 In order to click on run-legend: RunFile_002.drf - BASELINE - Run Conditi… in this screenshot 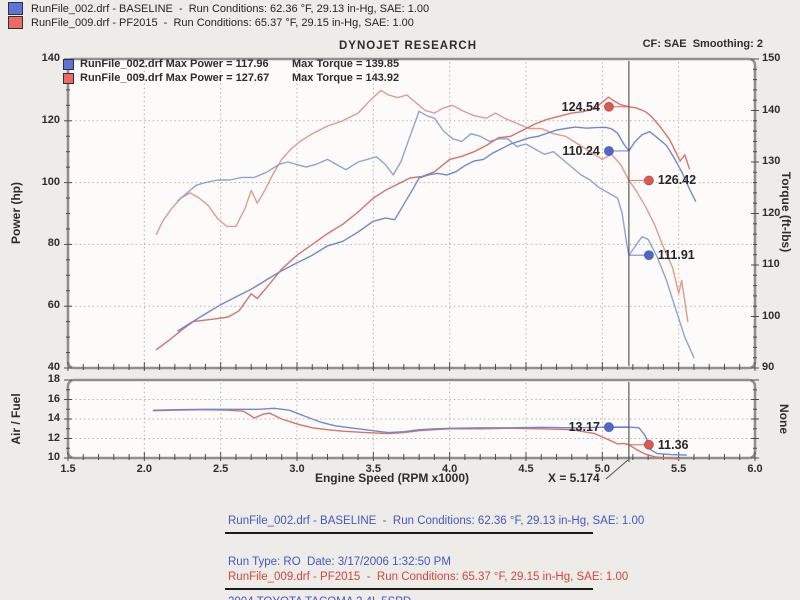, I will do `click(218, 16)`.